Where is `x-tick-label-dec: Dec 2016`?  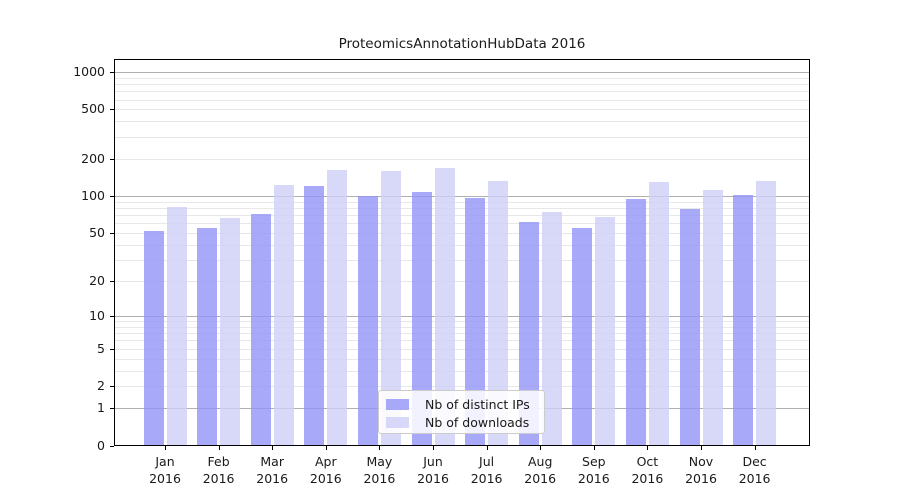
x-tick-label-dec: Dec 2016 is located at coordinates (755, 470).